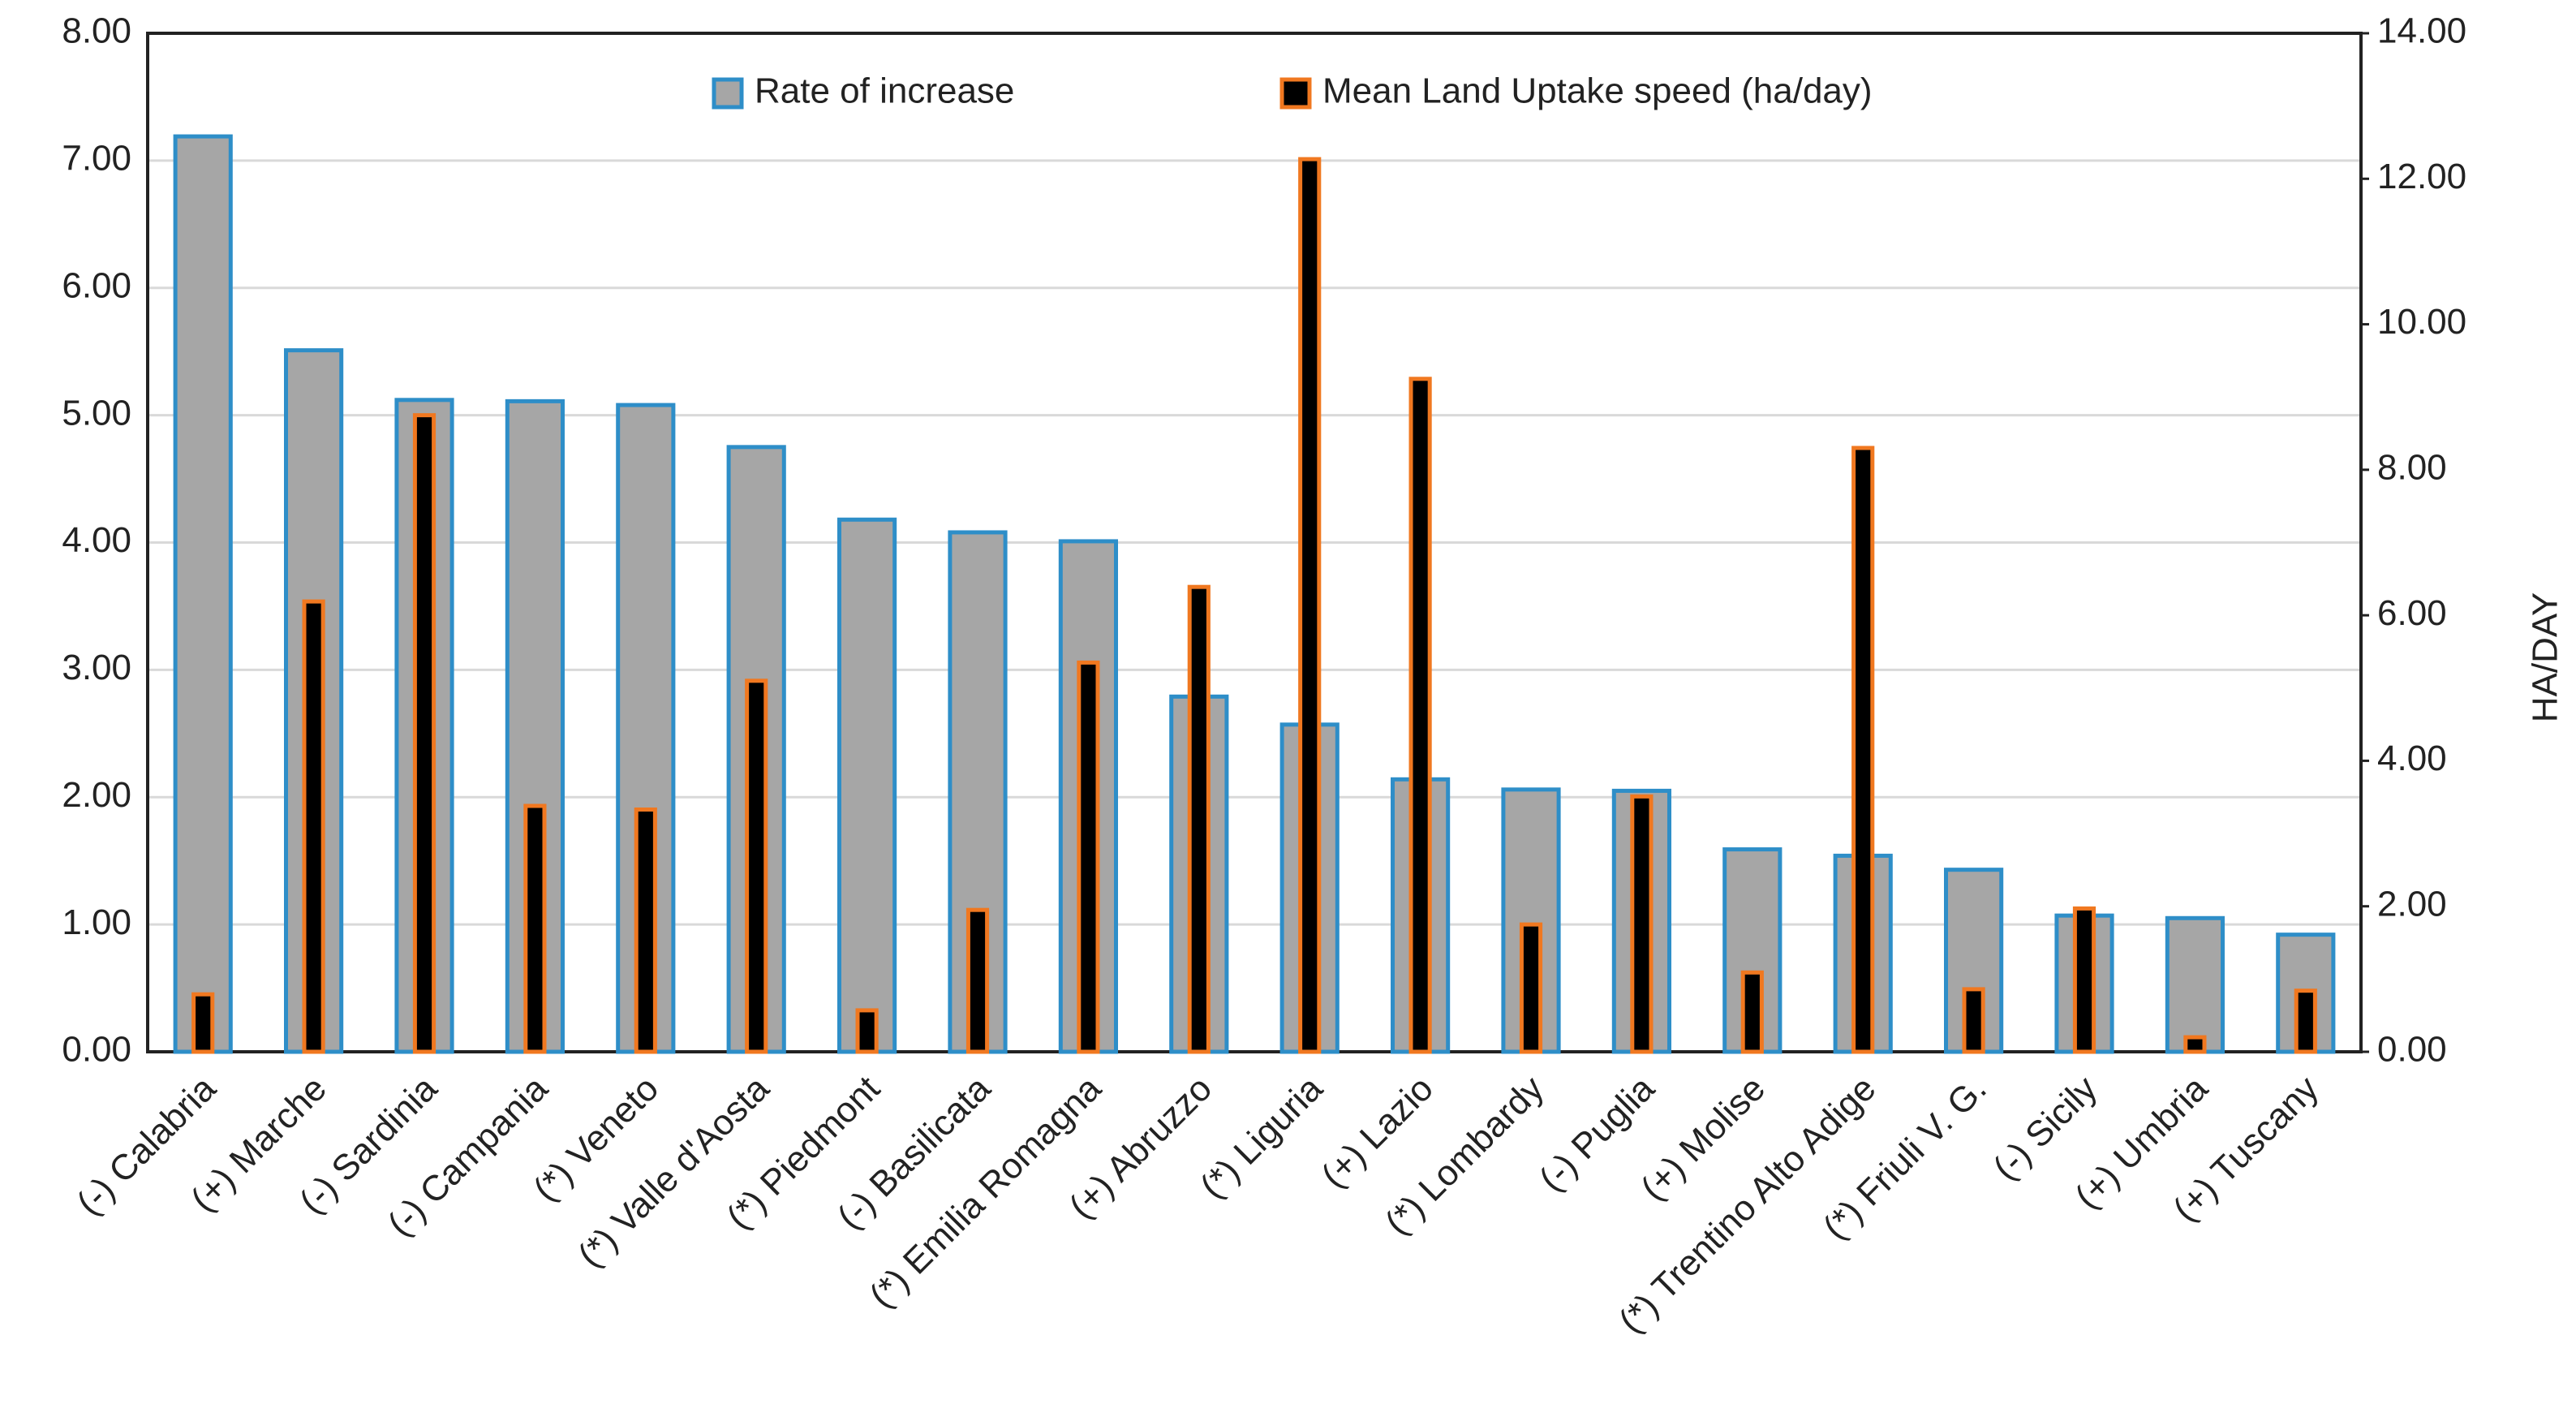 The height and width of the screenshot is (1417, 2576). What do you see at coordinates (2412, 758) in the screenshot?
I see `y2-tick-label: 4.00` at bounding box center [2412, 758].